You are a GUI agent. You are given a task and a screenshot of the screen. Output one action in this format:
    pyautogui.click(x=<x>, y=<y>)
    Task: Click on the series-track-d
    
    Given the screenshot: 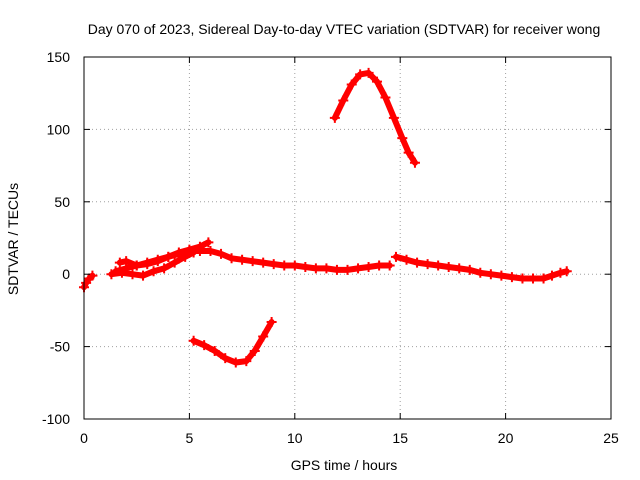 What is the action you would take?
    pyautogui.click(x=254, y=260)
    